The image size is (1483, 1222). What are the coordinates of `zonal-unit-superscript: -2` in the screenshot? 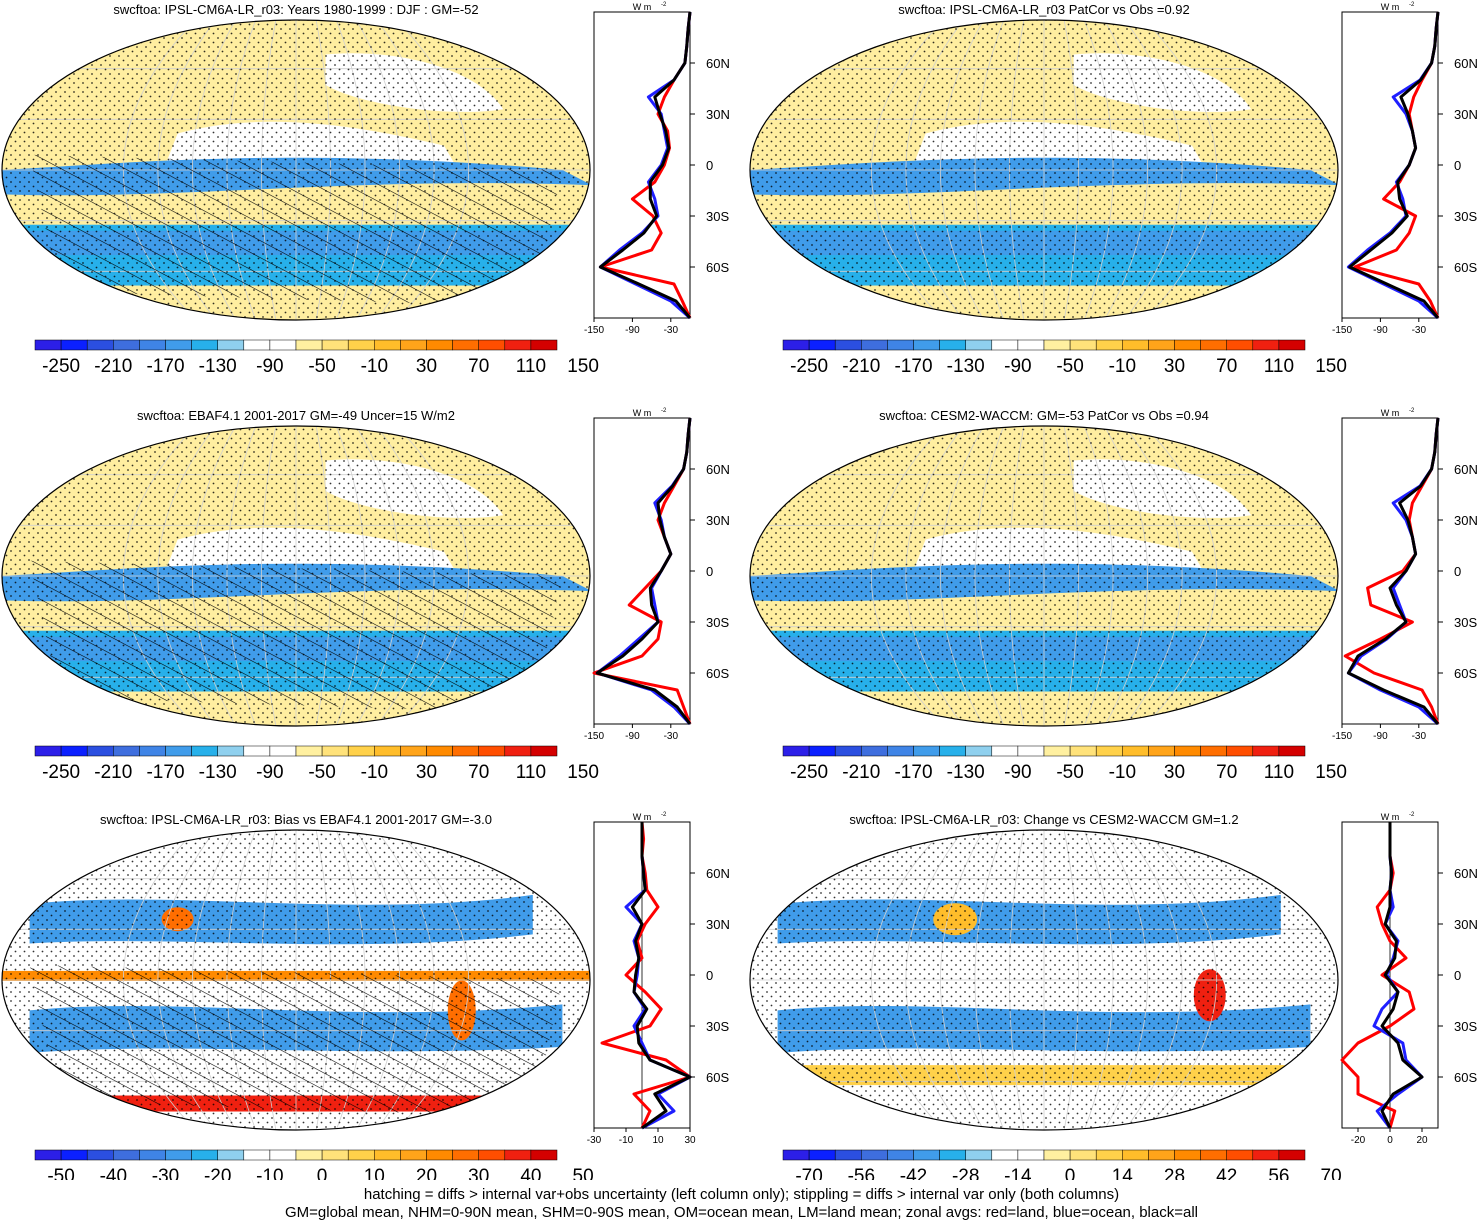 It's located at (664, 815).